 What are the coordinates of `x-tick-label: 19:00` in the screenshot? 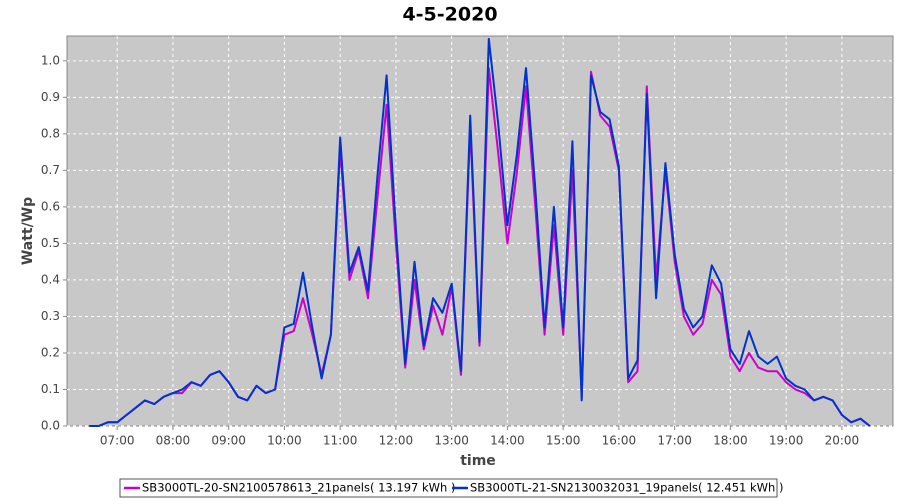 It's located at (786, 441).